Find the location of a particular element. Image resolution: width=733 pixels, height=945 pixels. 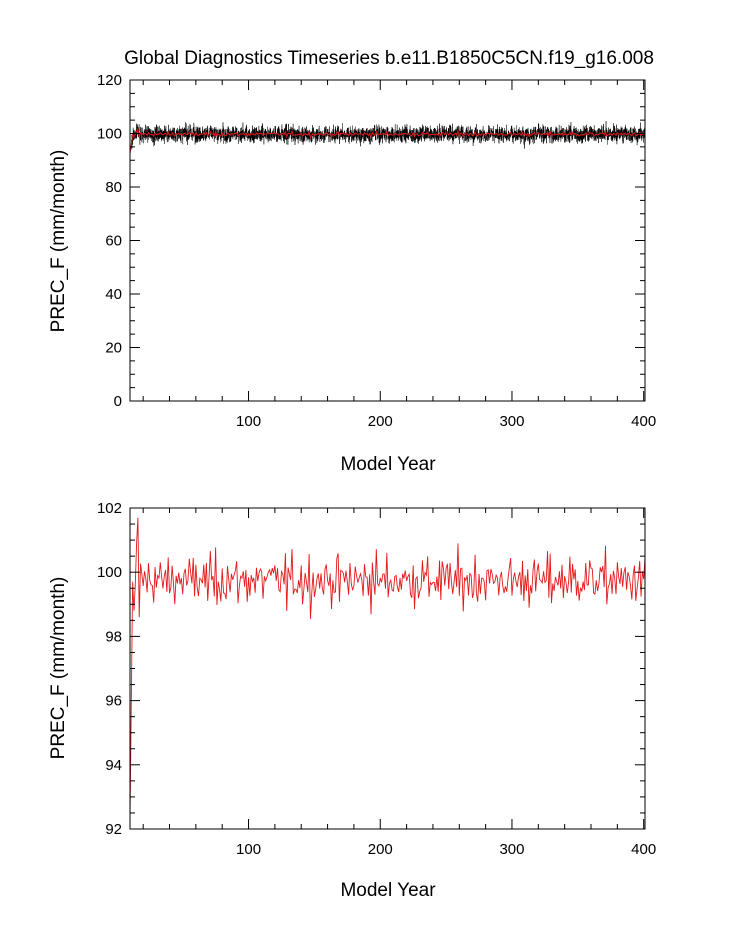

top-smooth-series is located at coordinates (387, 141).